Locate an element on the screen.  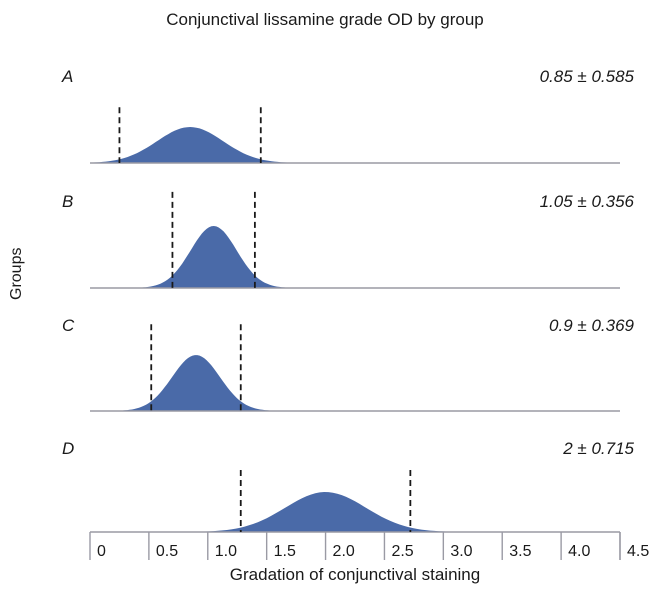
group-b-label: B is located at coordinates (67, 201).